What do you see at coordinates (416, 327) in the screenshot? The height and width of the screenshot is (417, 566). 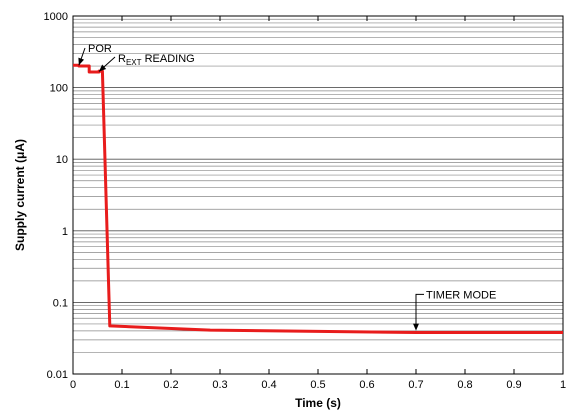 I see `timer-arrowhead` at bounding box center [416, 327].